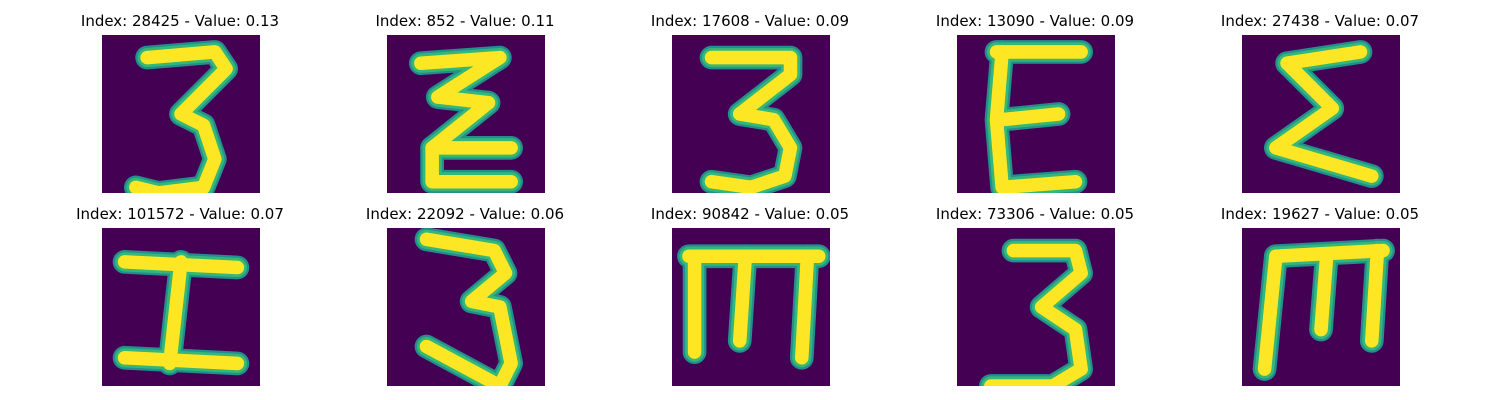 This screenshot has height=400, width=1500. I want to click on panel-title: Index: 19627 - Value: 0.05, so click(1320, 214).